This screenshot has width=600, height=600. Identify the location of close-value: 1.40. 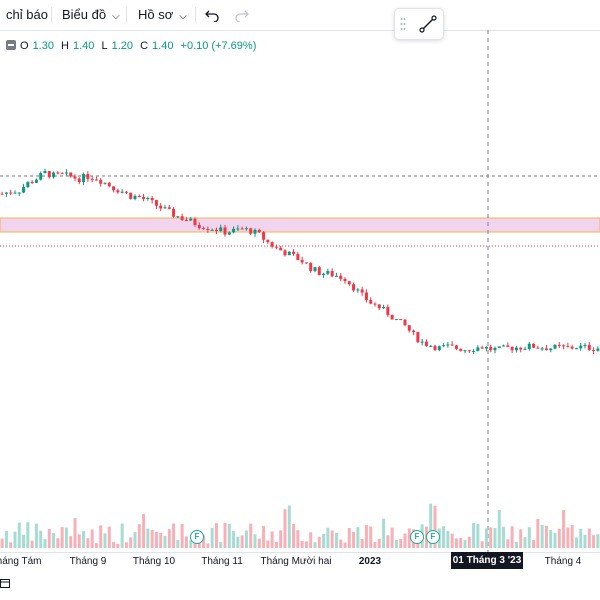
(163, 46).